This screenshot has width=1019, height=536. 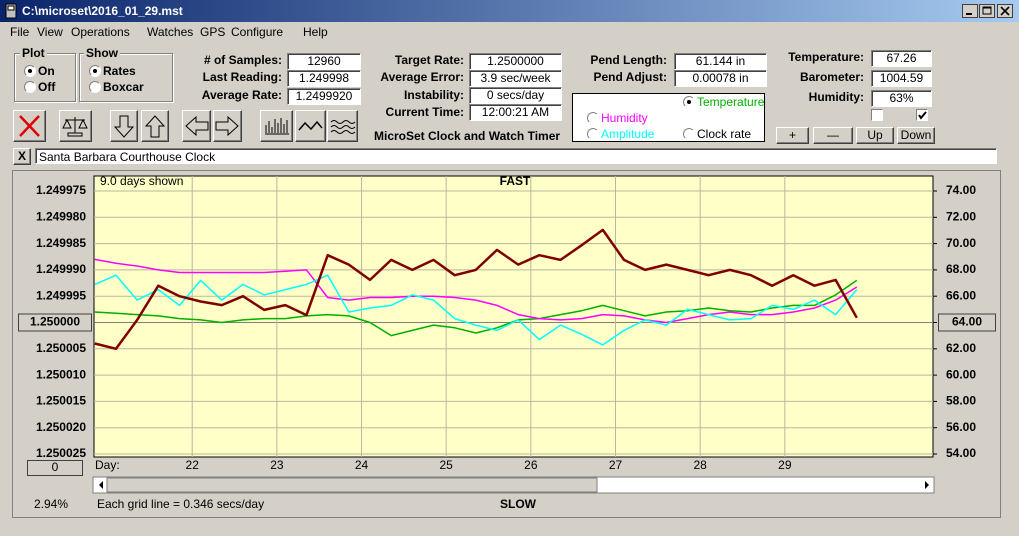 What do you see at coordinates (119, 71) in the screenshot?
I see `radio-label: Rates` at bounding box center [119, 71].